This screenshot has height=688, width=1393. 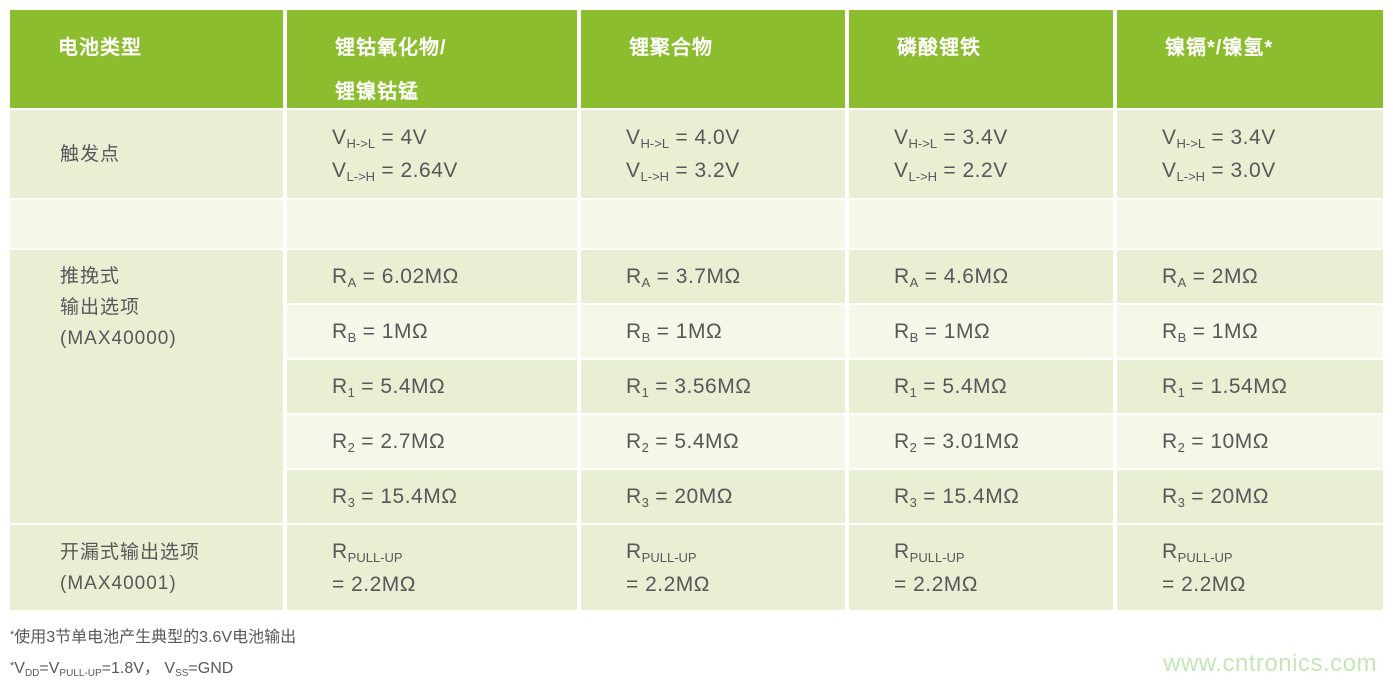 What do you see at coordinates (1272, 137) in the screenshot?
I see `vhl-formula: VH->L = 3.4V` at bounding box center [1272, 137].